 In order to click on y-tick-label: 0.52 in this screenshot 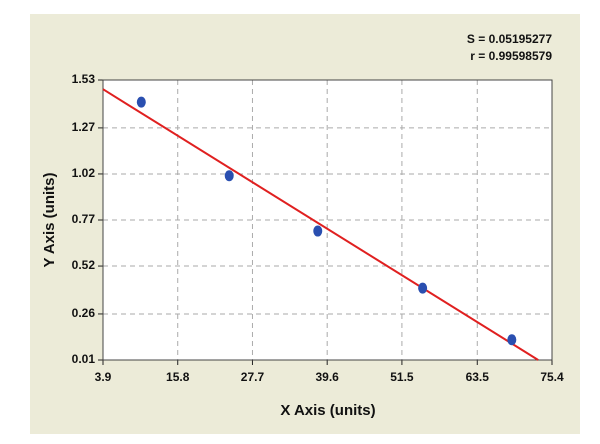, I will do `click(84, 265)`.